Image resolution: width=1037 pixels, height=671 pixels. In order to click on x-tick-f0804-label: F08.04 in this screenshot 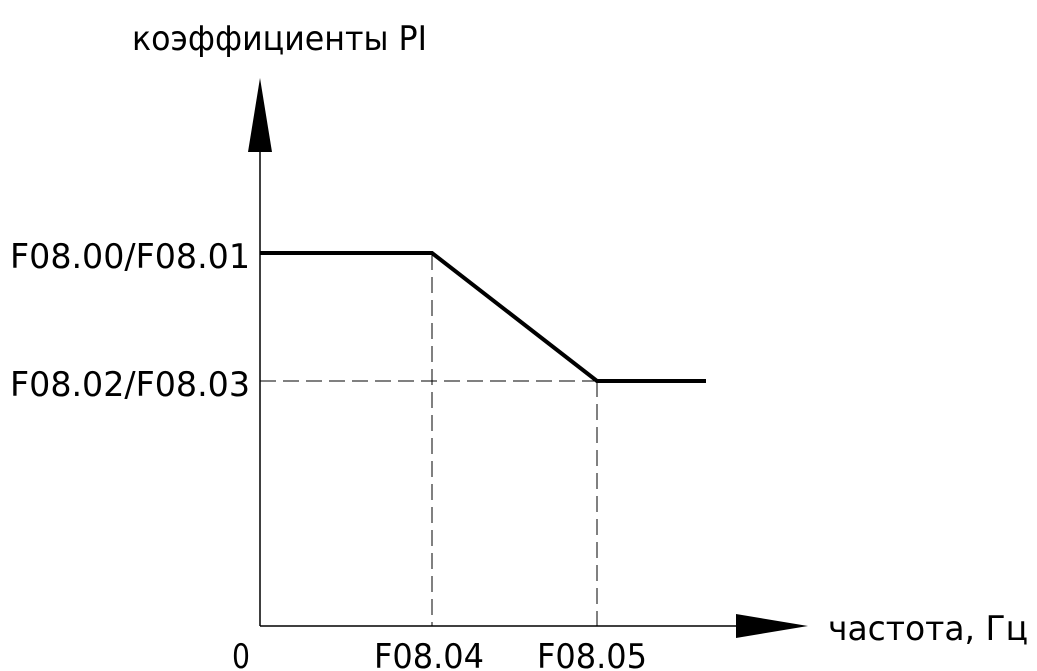, I will do `click(429, 654)`.